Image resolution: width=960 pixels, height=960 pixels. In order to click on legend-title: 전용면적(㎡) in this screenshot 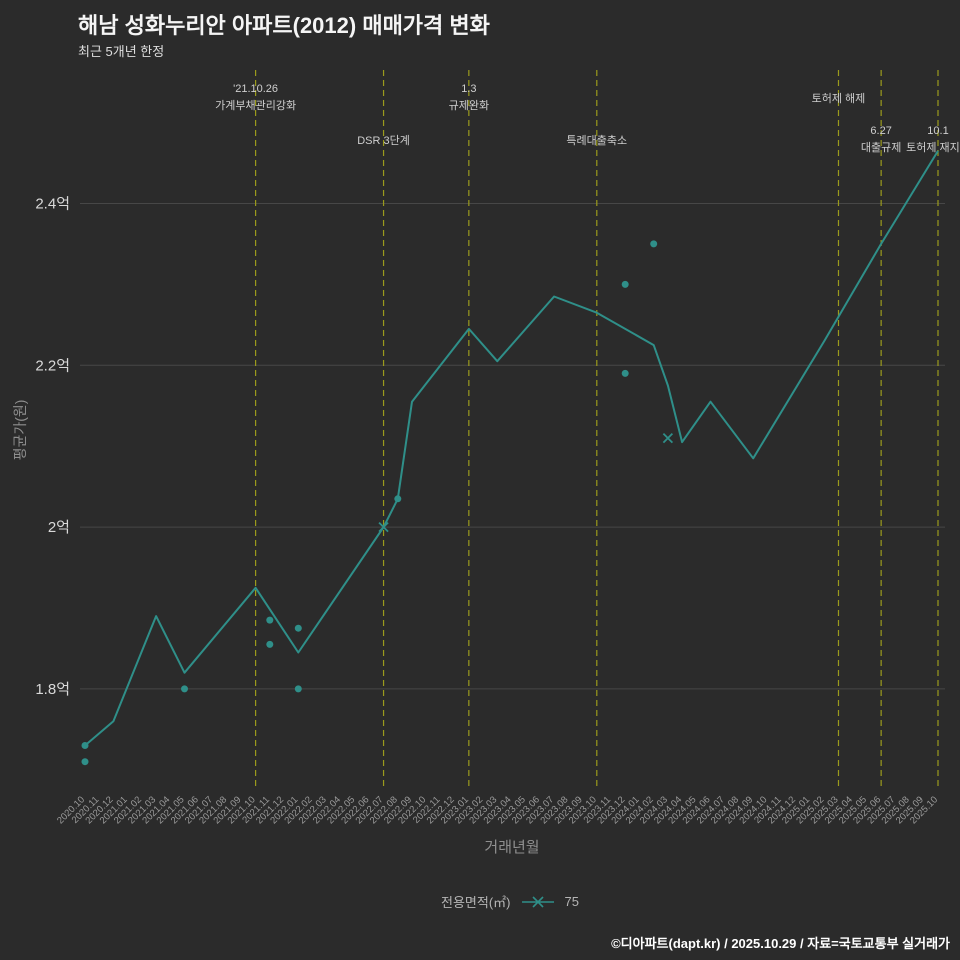, I will do `click(476, 902)`.